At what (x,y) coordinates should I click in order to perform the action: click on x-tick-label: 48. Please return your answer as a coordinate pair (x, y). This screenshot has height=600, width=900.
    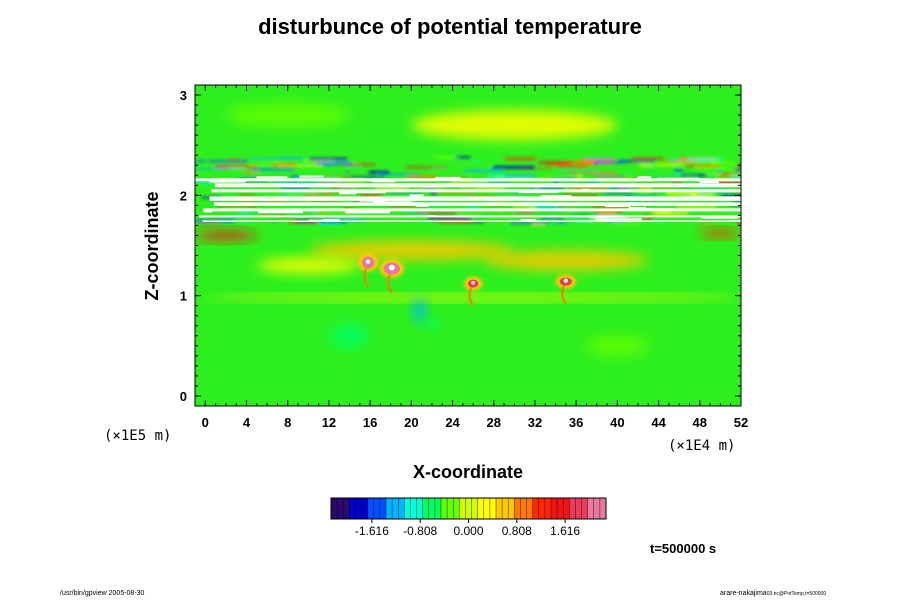
    Looking at the image, I should click on (700, 422).